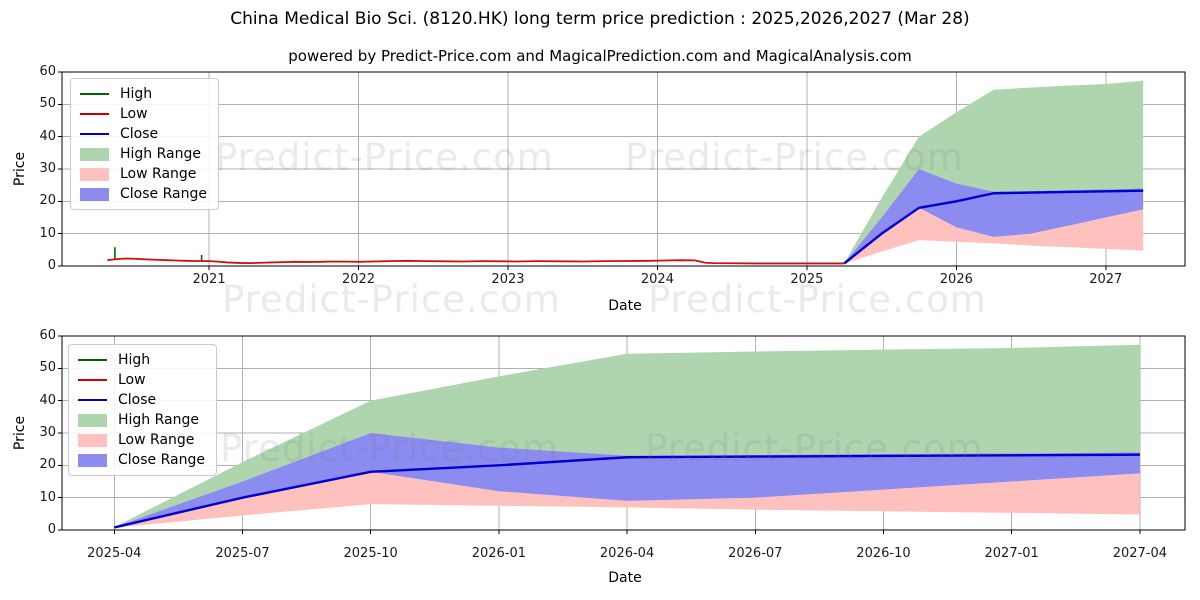 The height and width of the screenshot is (600, 1200). Describe the element at coordinates (625, 306) in the screenshot. I see `x-axis-label-top: Date` at that location.